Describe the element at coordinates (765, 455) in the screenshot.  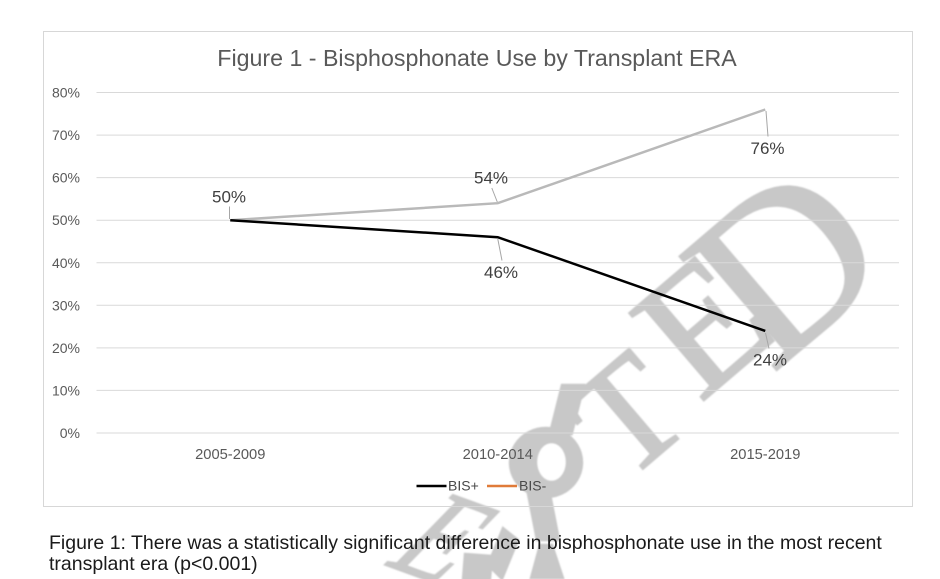
I see `svg-text: 2015-2019` at that location.